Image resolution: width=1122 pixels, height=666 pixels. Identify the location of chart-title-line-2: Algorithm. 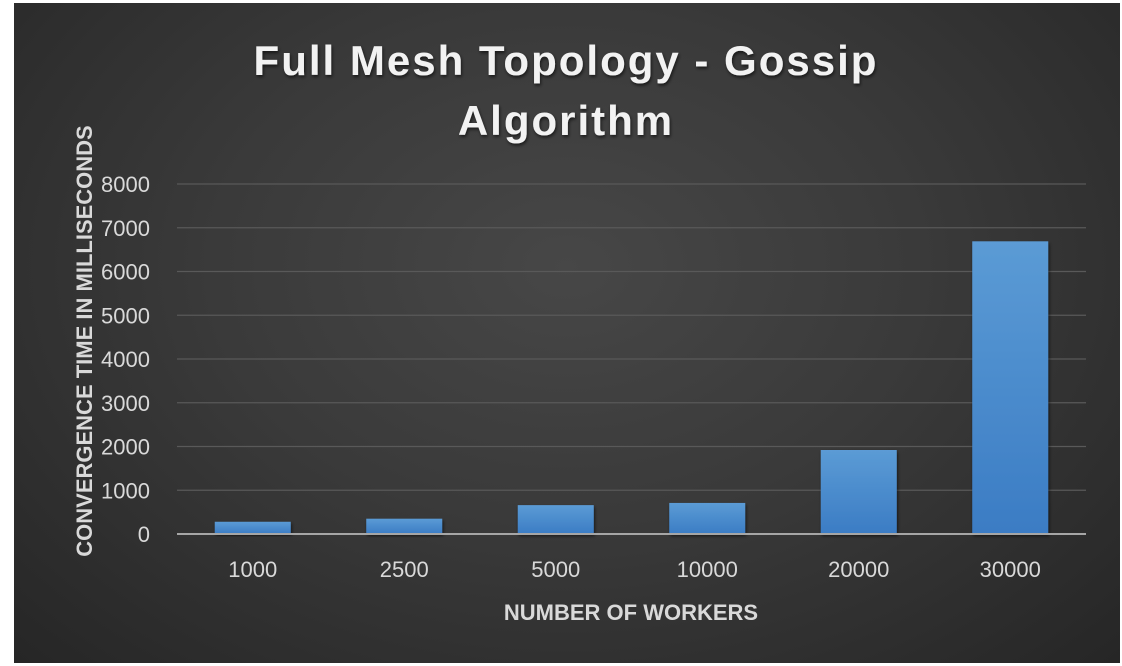
(566, 120).